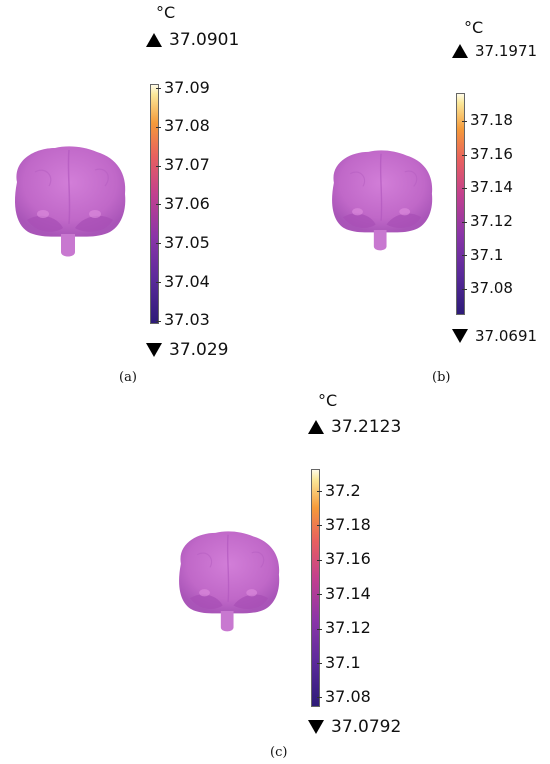 The width and height of the screenshot is (550, 764). Describe the element at coordinates (128, 377) in the screenshot. I see `caption-a: (a)` at that location.